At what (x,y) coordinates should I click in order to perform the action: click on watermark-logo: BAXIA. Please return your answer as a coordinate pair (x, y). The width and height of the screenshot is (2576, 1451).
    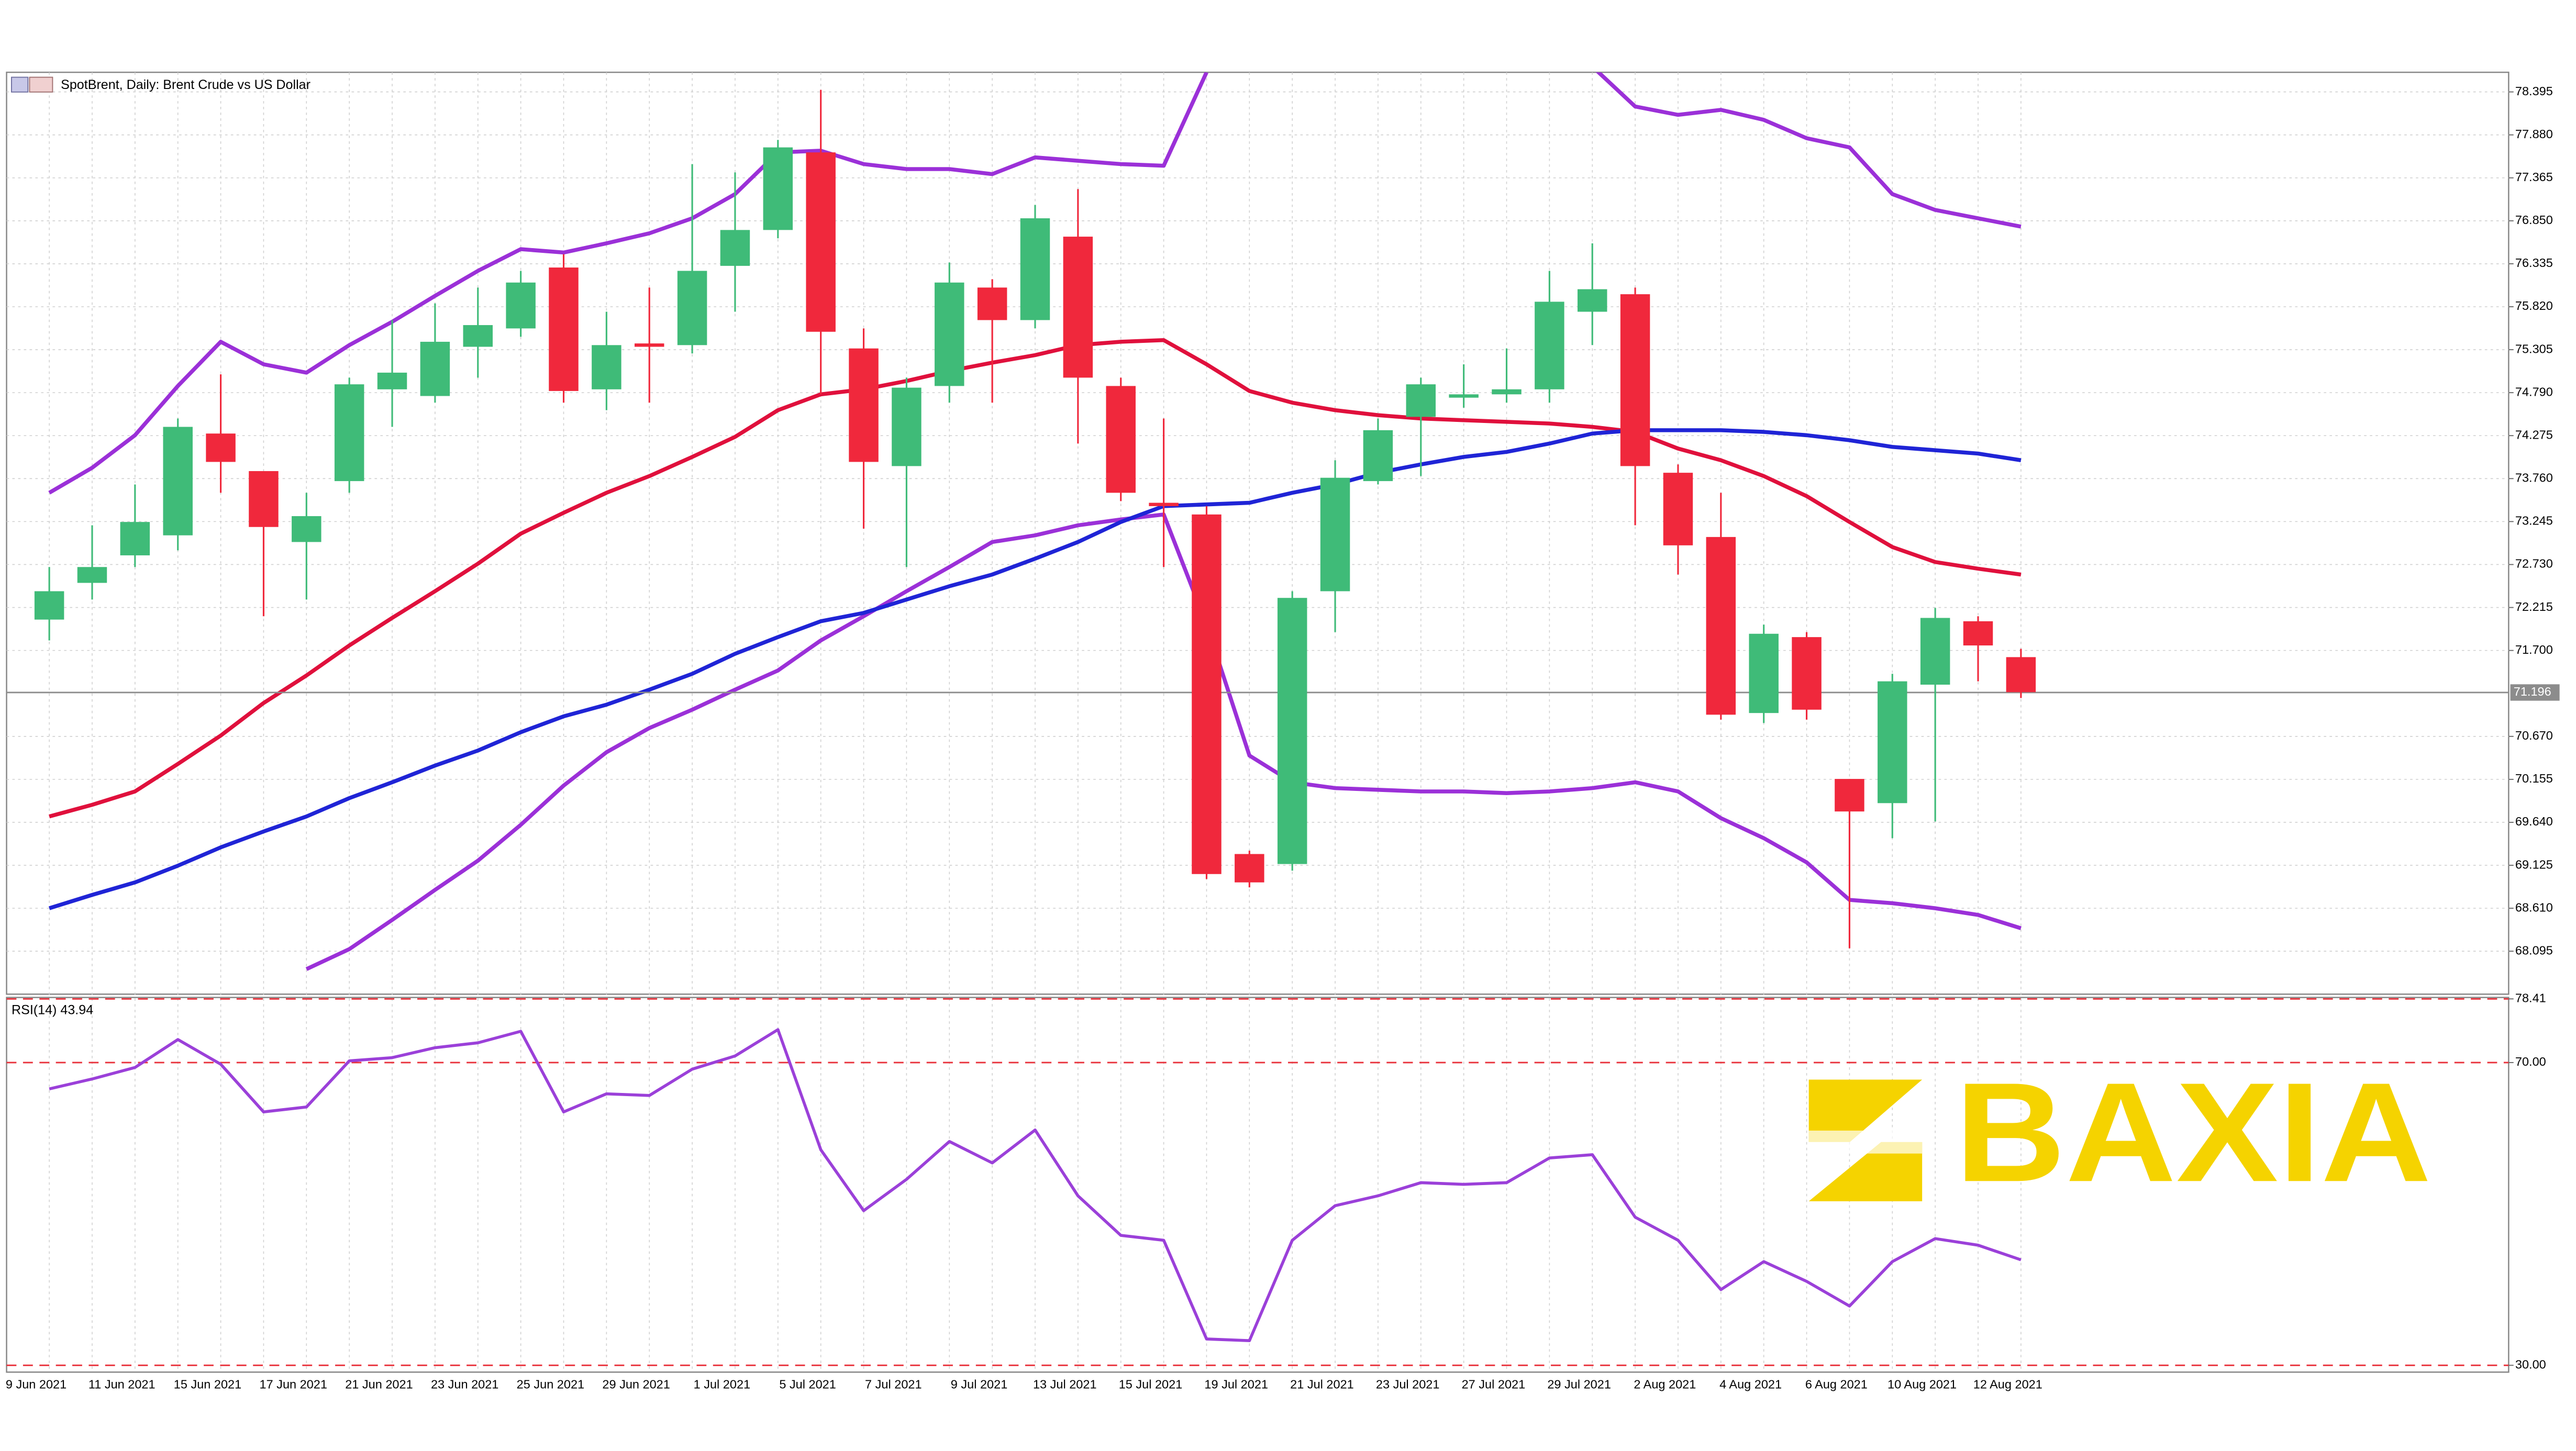
    Looking at the image, I should click on (2119, 1132).